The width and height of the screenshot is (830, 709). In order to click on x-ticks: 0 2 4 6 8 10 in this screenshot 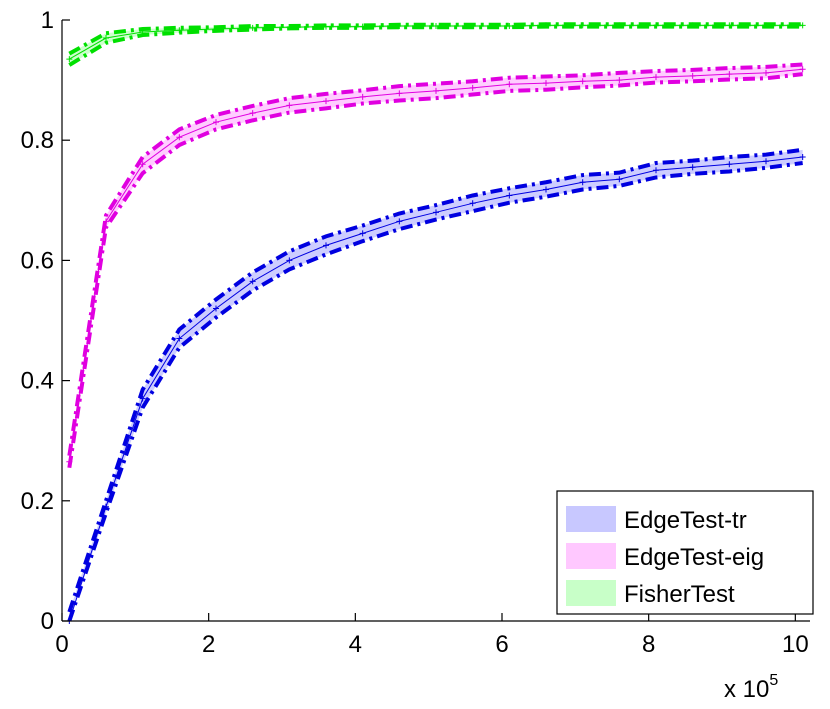, I will do `click(432, 635)`.